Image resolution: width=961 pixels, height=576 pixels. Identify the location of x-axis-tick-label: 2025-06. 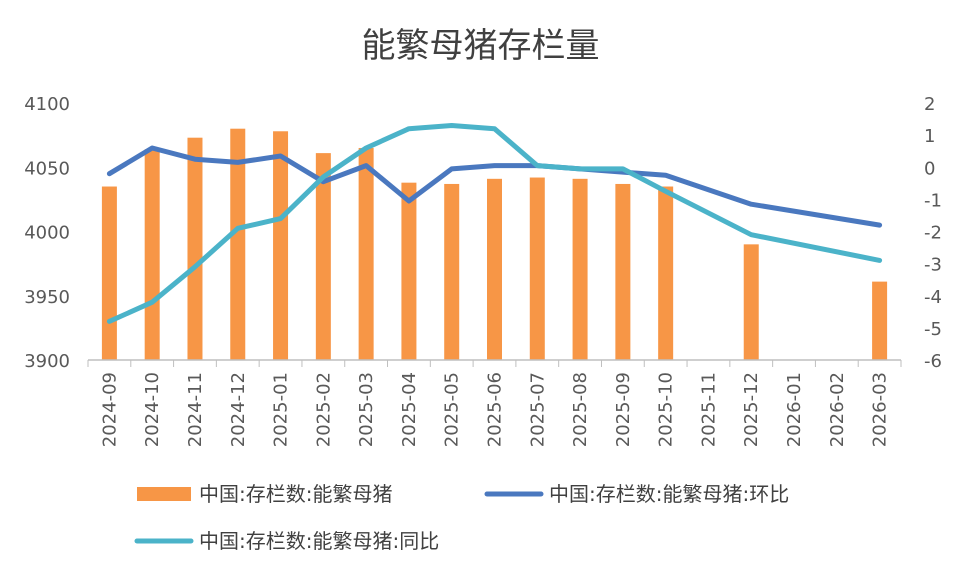
(495, 409).